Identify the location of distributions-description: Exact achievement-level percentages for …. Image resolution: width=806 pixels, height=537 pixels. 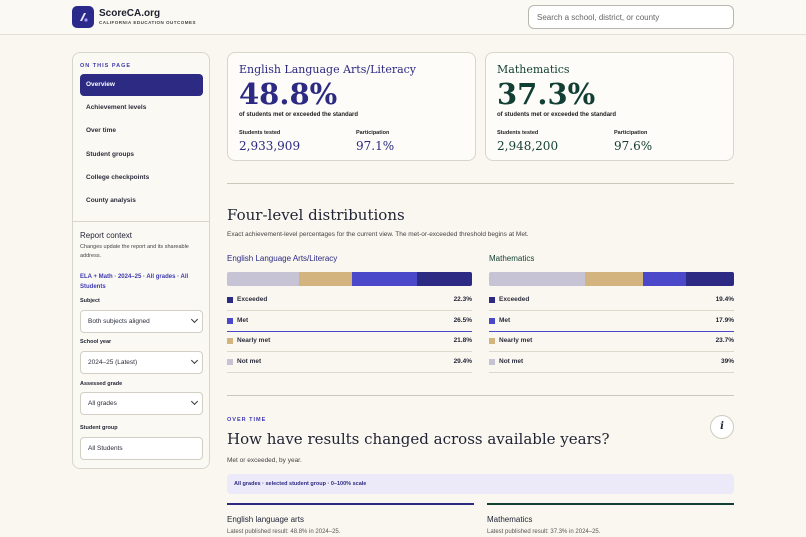
(378, 234).